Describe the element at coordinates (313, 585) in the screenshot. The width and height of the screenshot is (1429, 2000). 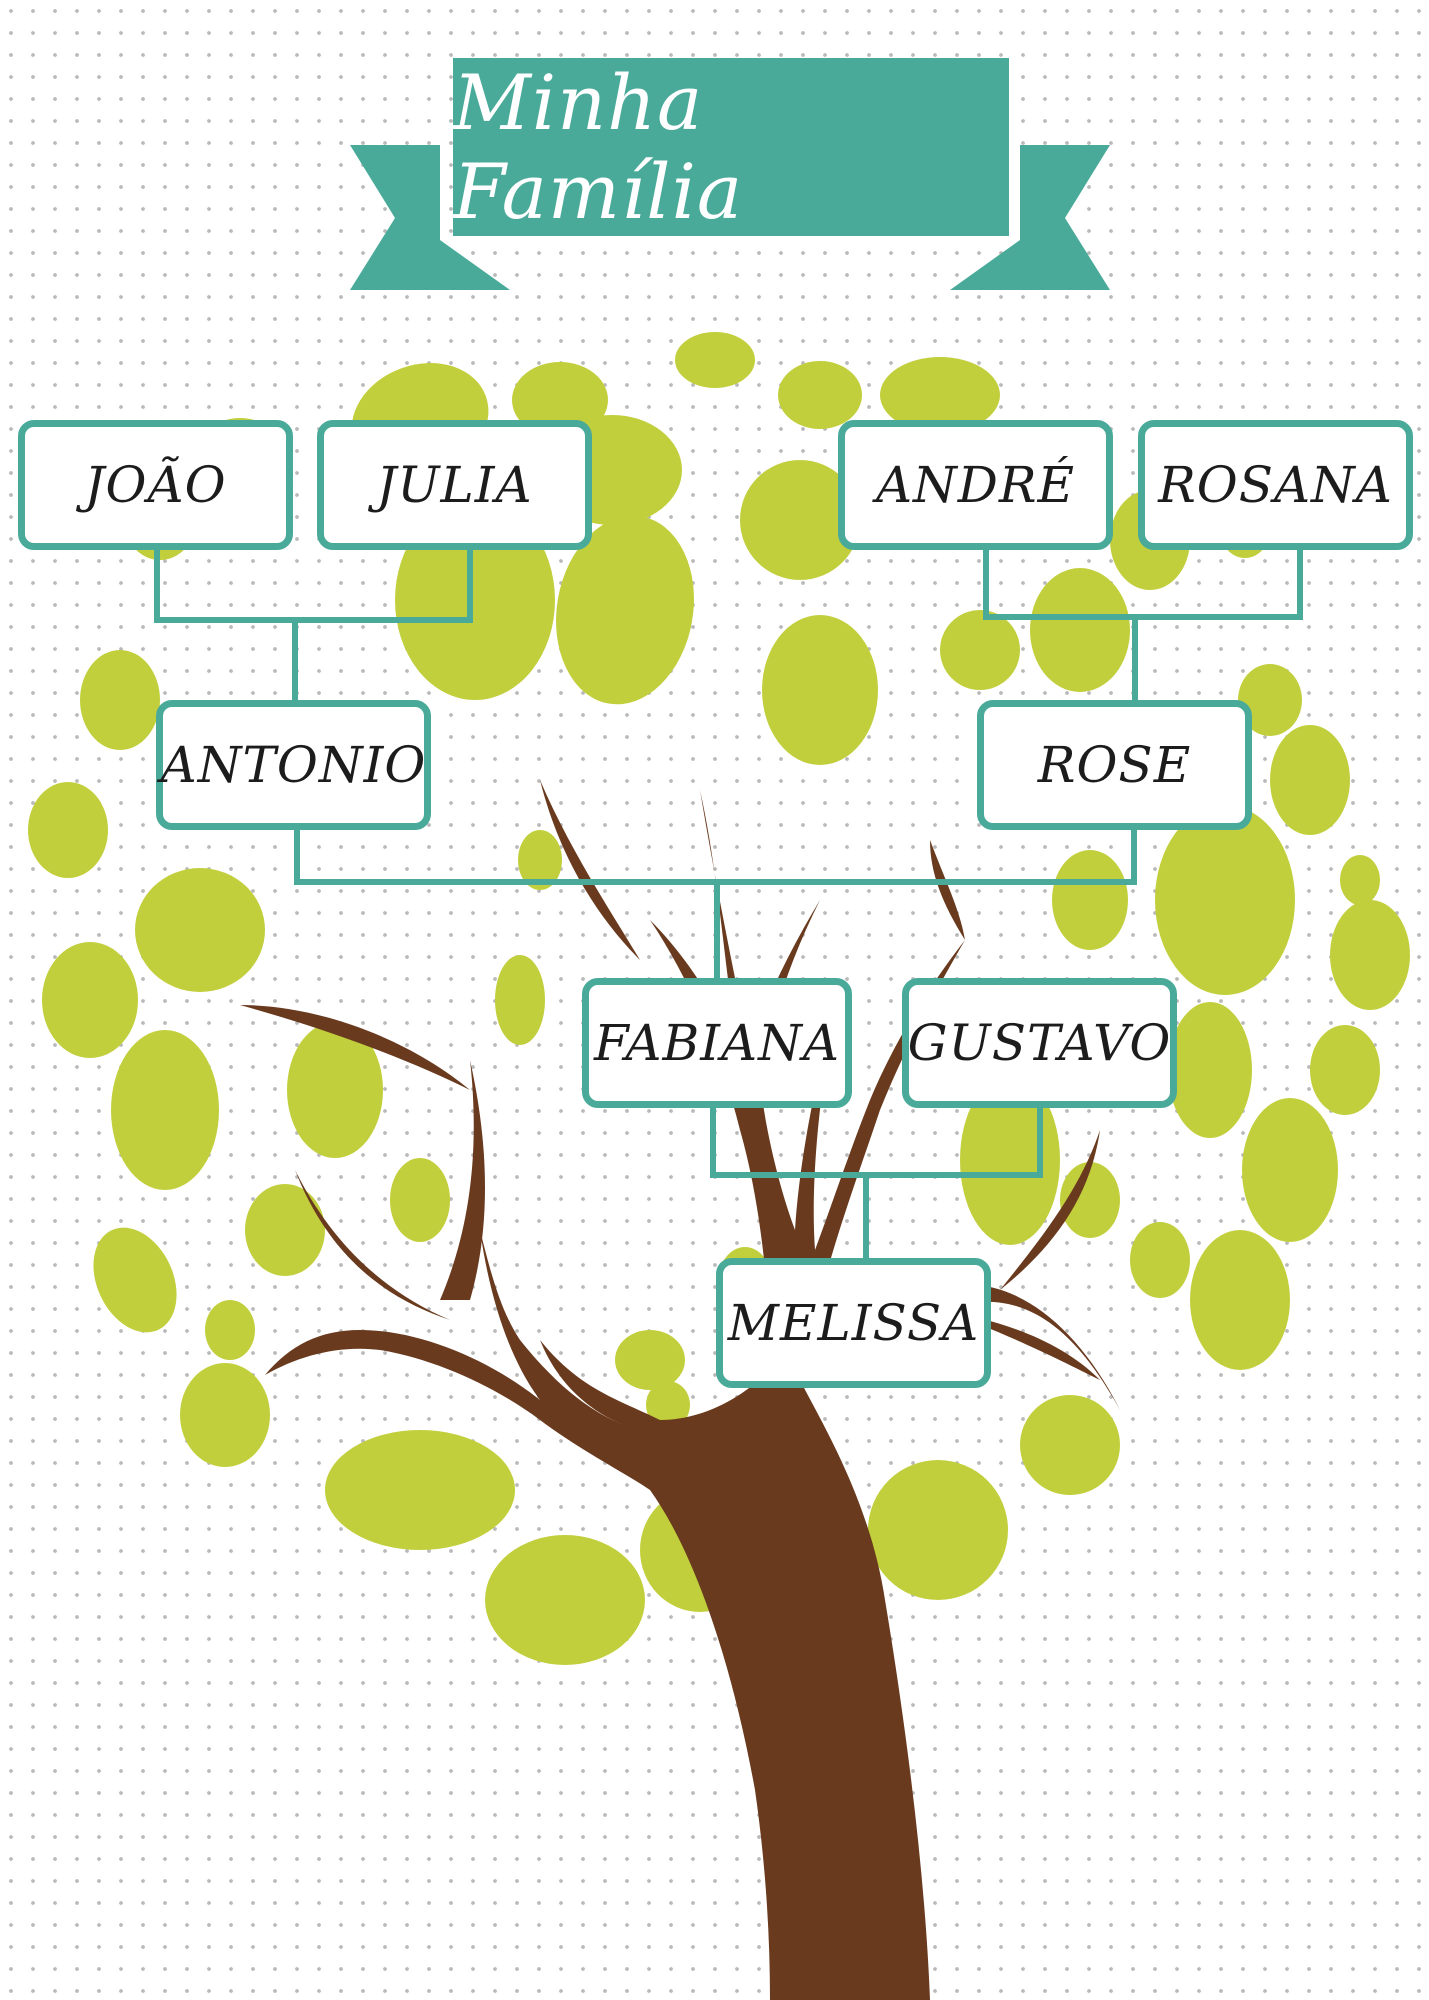
I see `paternal-grandparents-connector` at that location.